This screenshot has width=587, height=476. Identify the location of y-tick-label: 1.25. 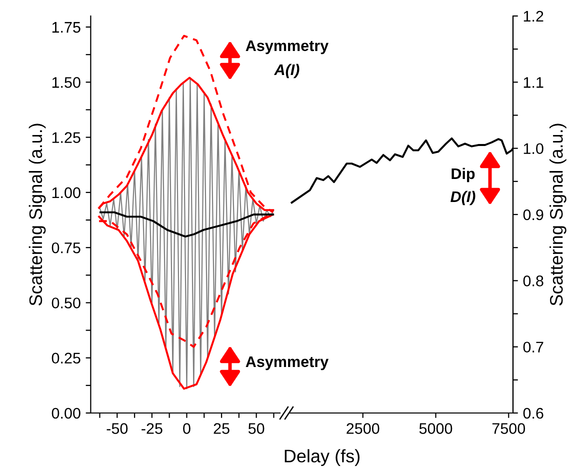
(66, 137).